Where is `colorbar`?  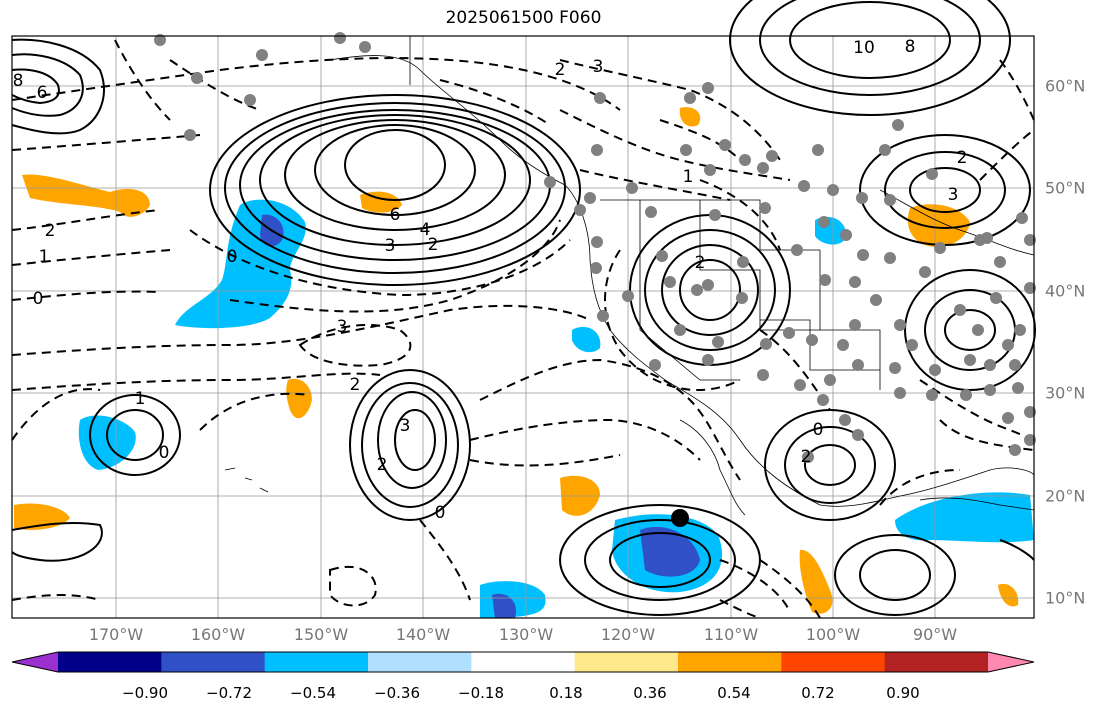 colorbar is located at coordinates (523, 662).